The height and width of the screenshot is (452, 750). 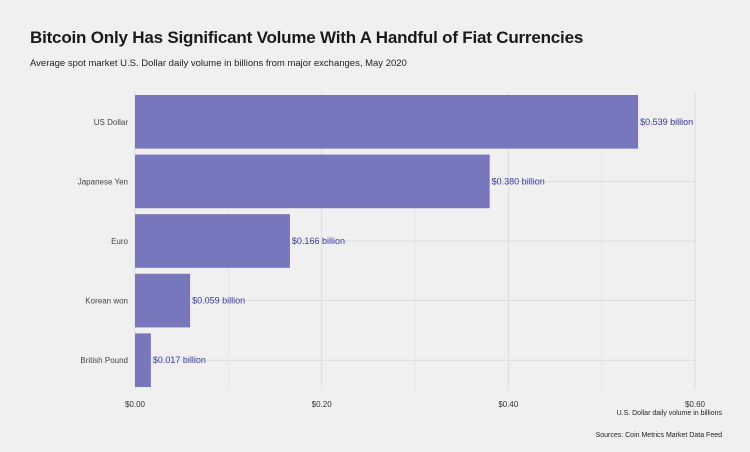 What do you see at coordinates (518, 181) in the screenshot?
I see `data-label: $0.380 billion` at bounding box center [518, 181].